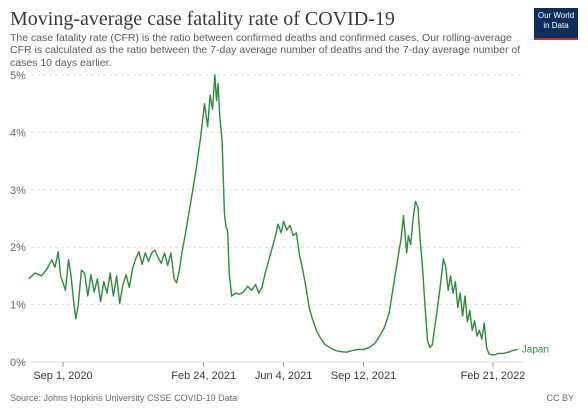 This screenshot has width=588, height=415. What do you see at coordinates (535, 349) in the screenshot?
I see `series-label: Japan` at bounding box center [535, 349].